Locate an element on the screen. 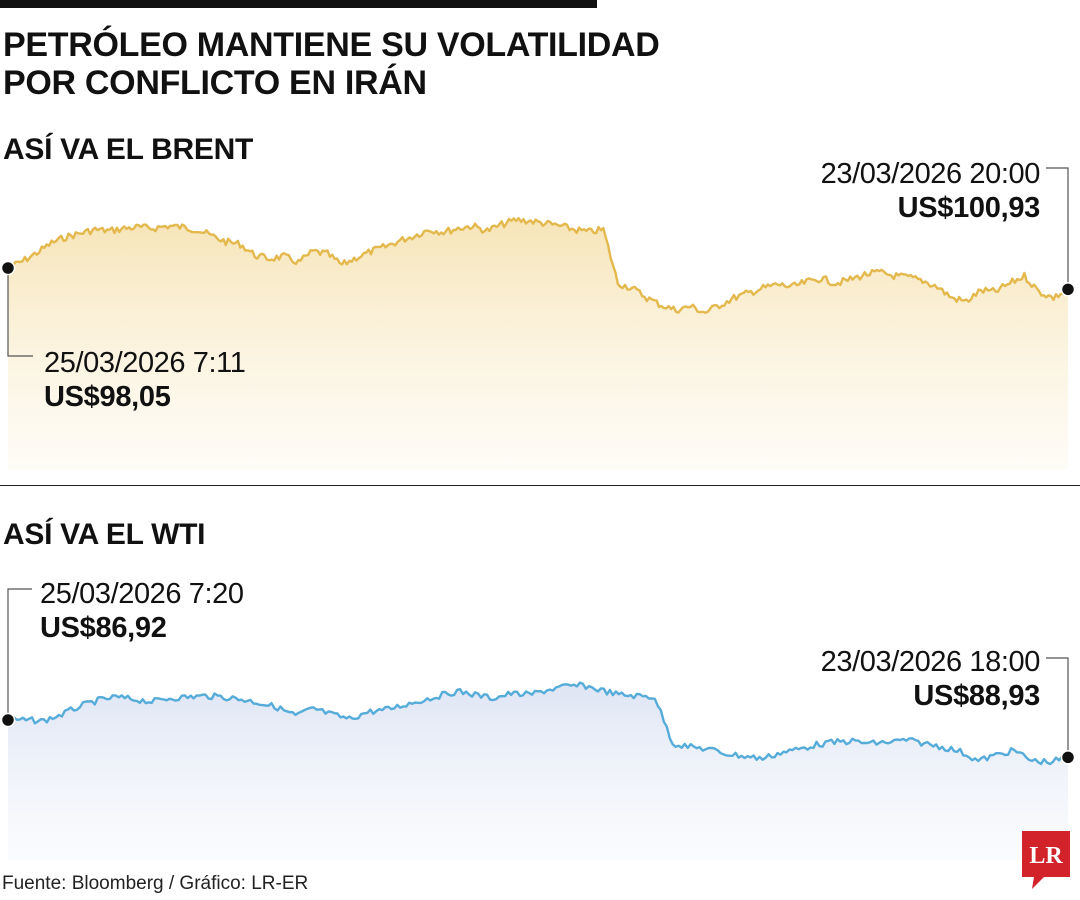 This screenshot has width=1080, height=900. top-accent-bar is located at coordinates (298, 4).